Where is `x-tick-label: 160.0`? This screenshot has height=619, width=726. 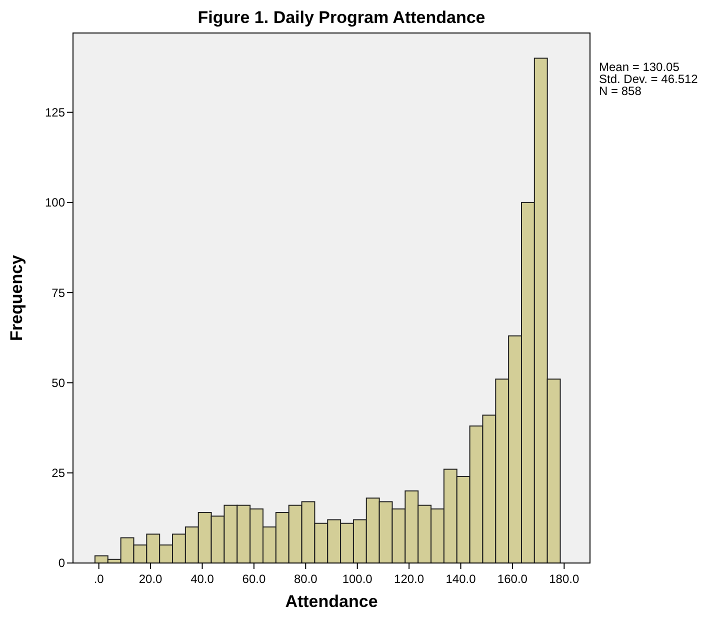
x-tick-label: 160.0 is located at coordinates (512, 579).